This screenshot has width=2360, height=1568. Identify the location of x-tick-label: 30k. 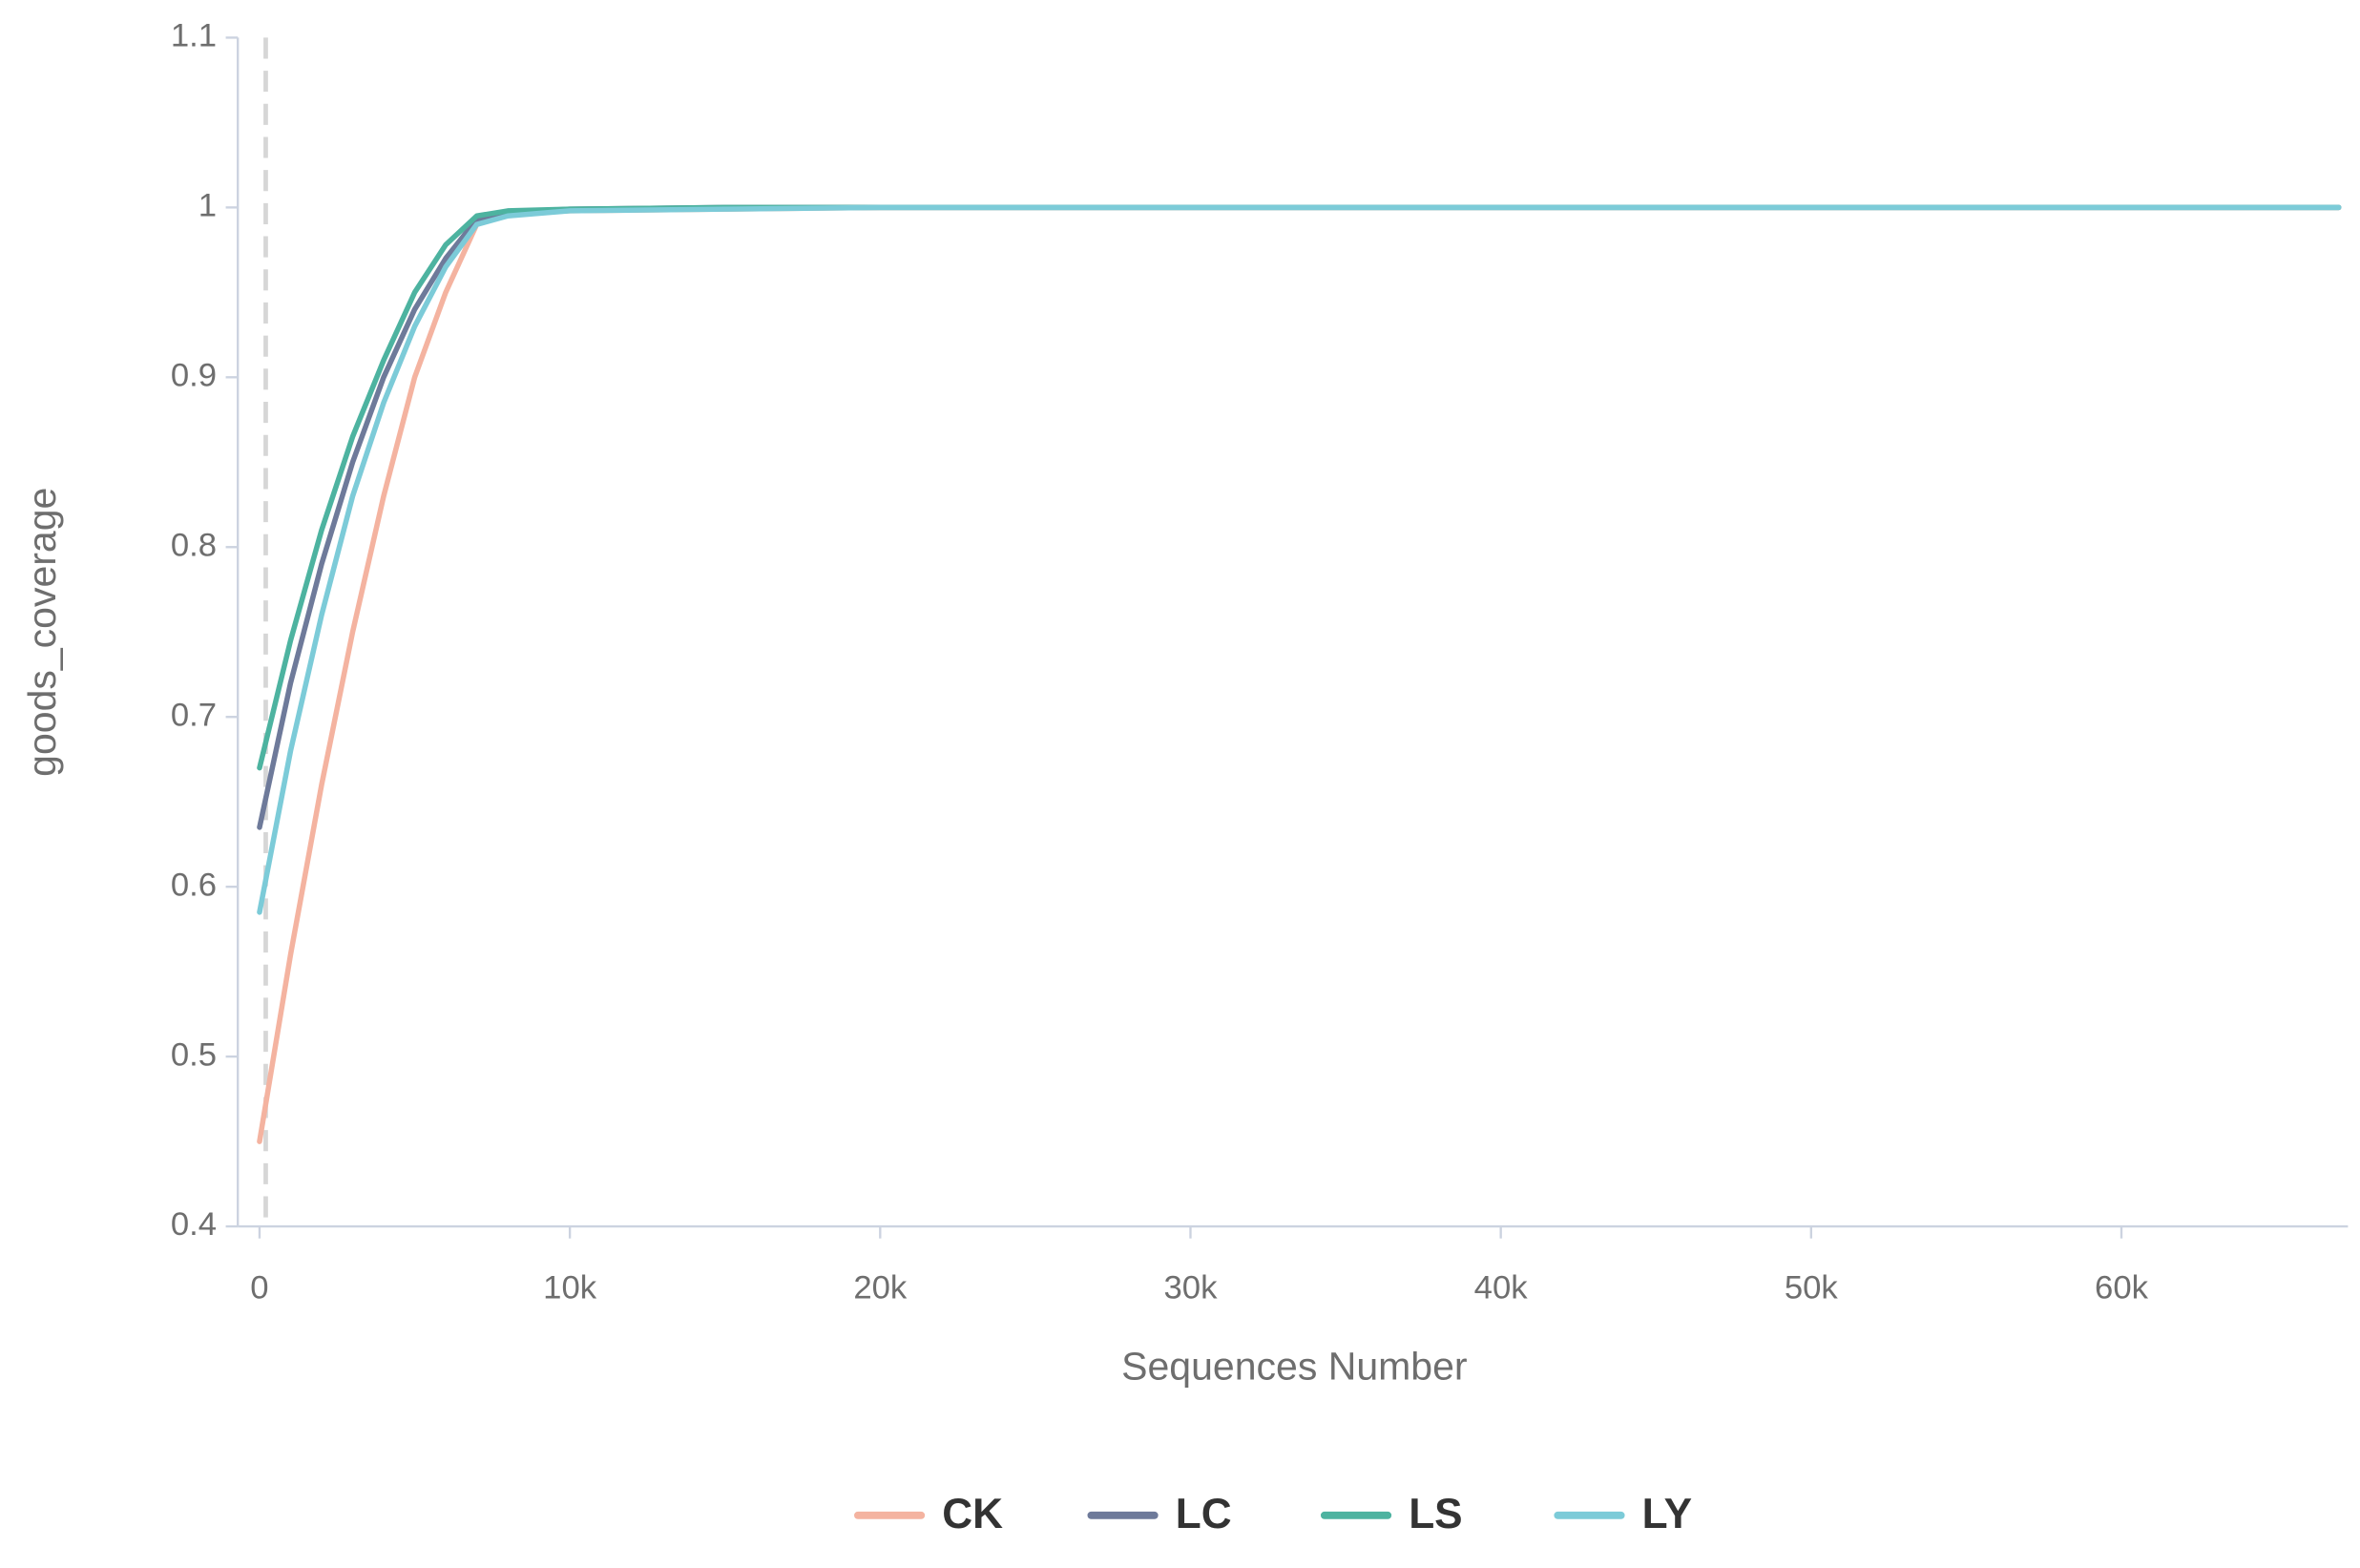
(1191, 1288).